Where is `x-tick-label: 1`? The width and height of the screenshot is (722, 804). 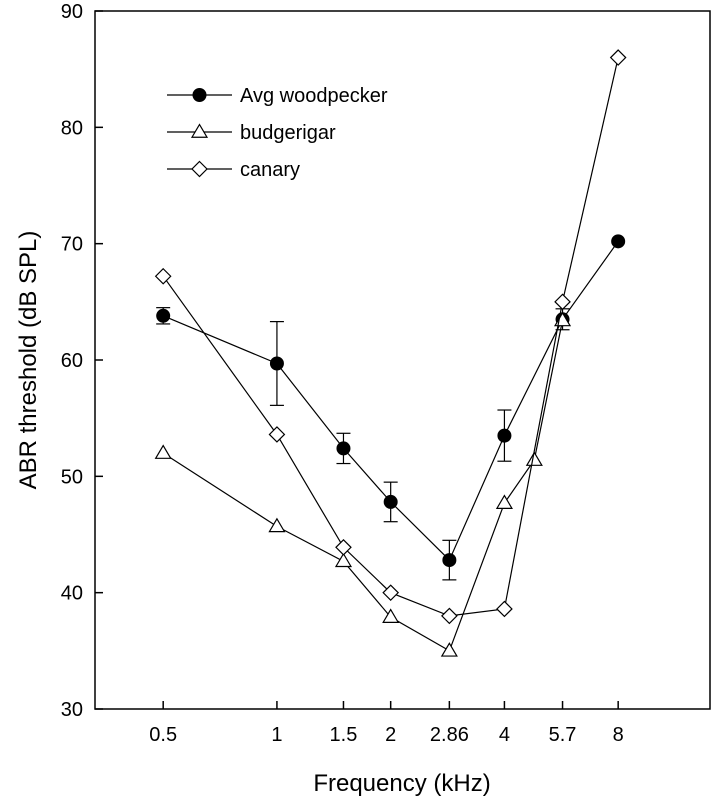 x-tick-label: 1 is located at coordinates (276, 735).